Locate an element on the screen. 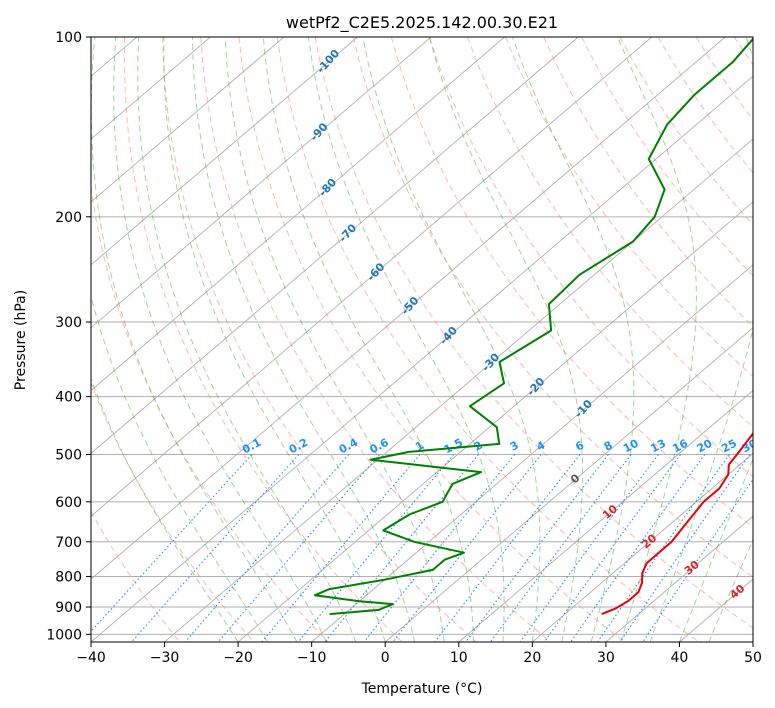 The height and width of the screenshot is (708, 775). mixing-ratio-label: 0.1 is located at coordinates (251, 446).